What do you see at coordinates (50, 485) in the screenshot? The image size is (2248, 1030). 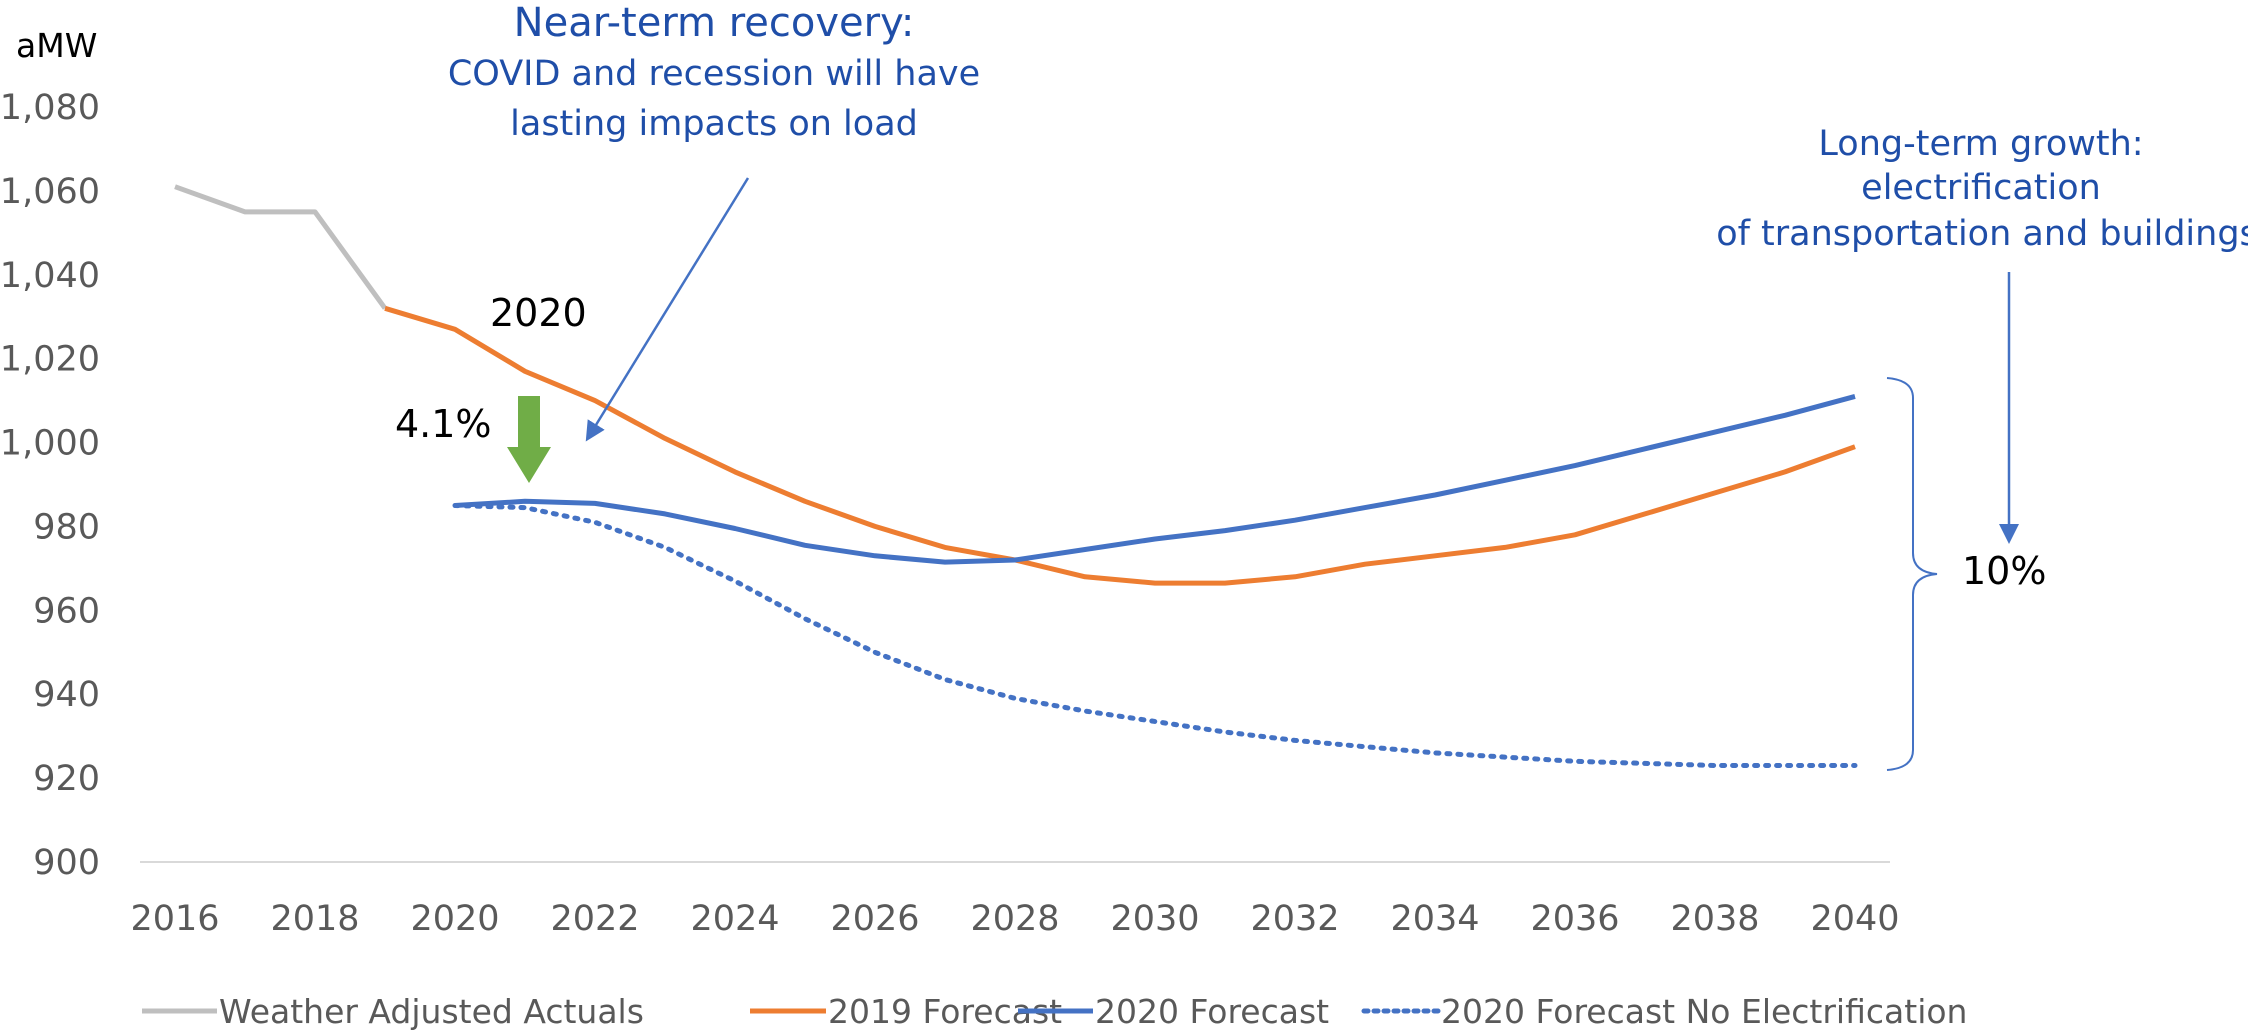 I see `y-axis-tick-labels: 900 920 940 960 980 1,000 1,020 1,040 1,060 1,080` at bounding box center [50, 485].